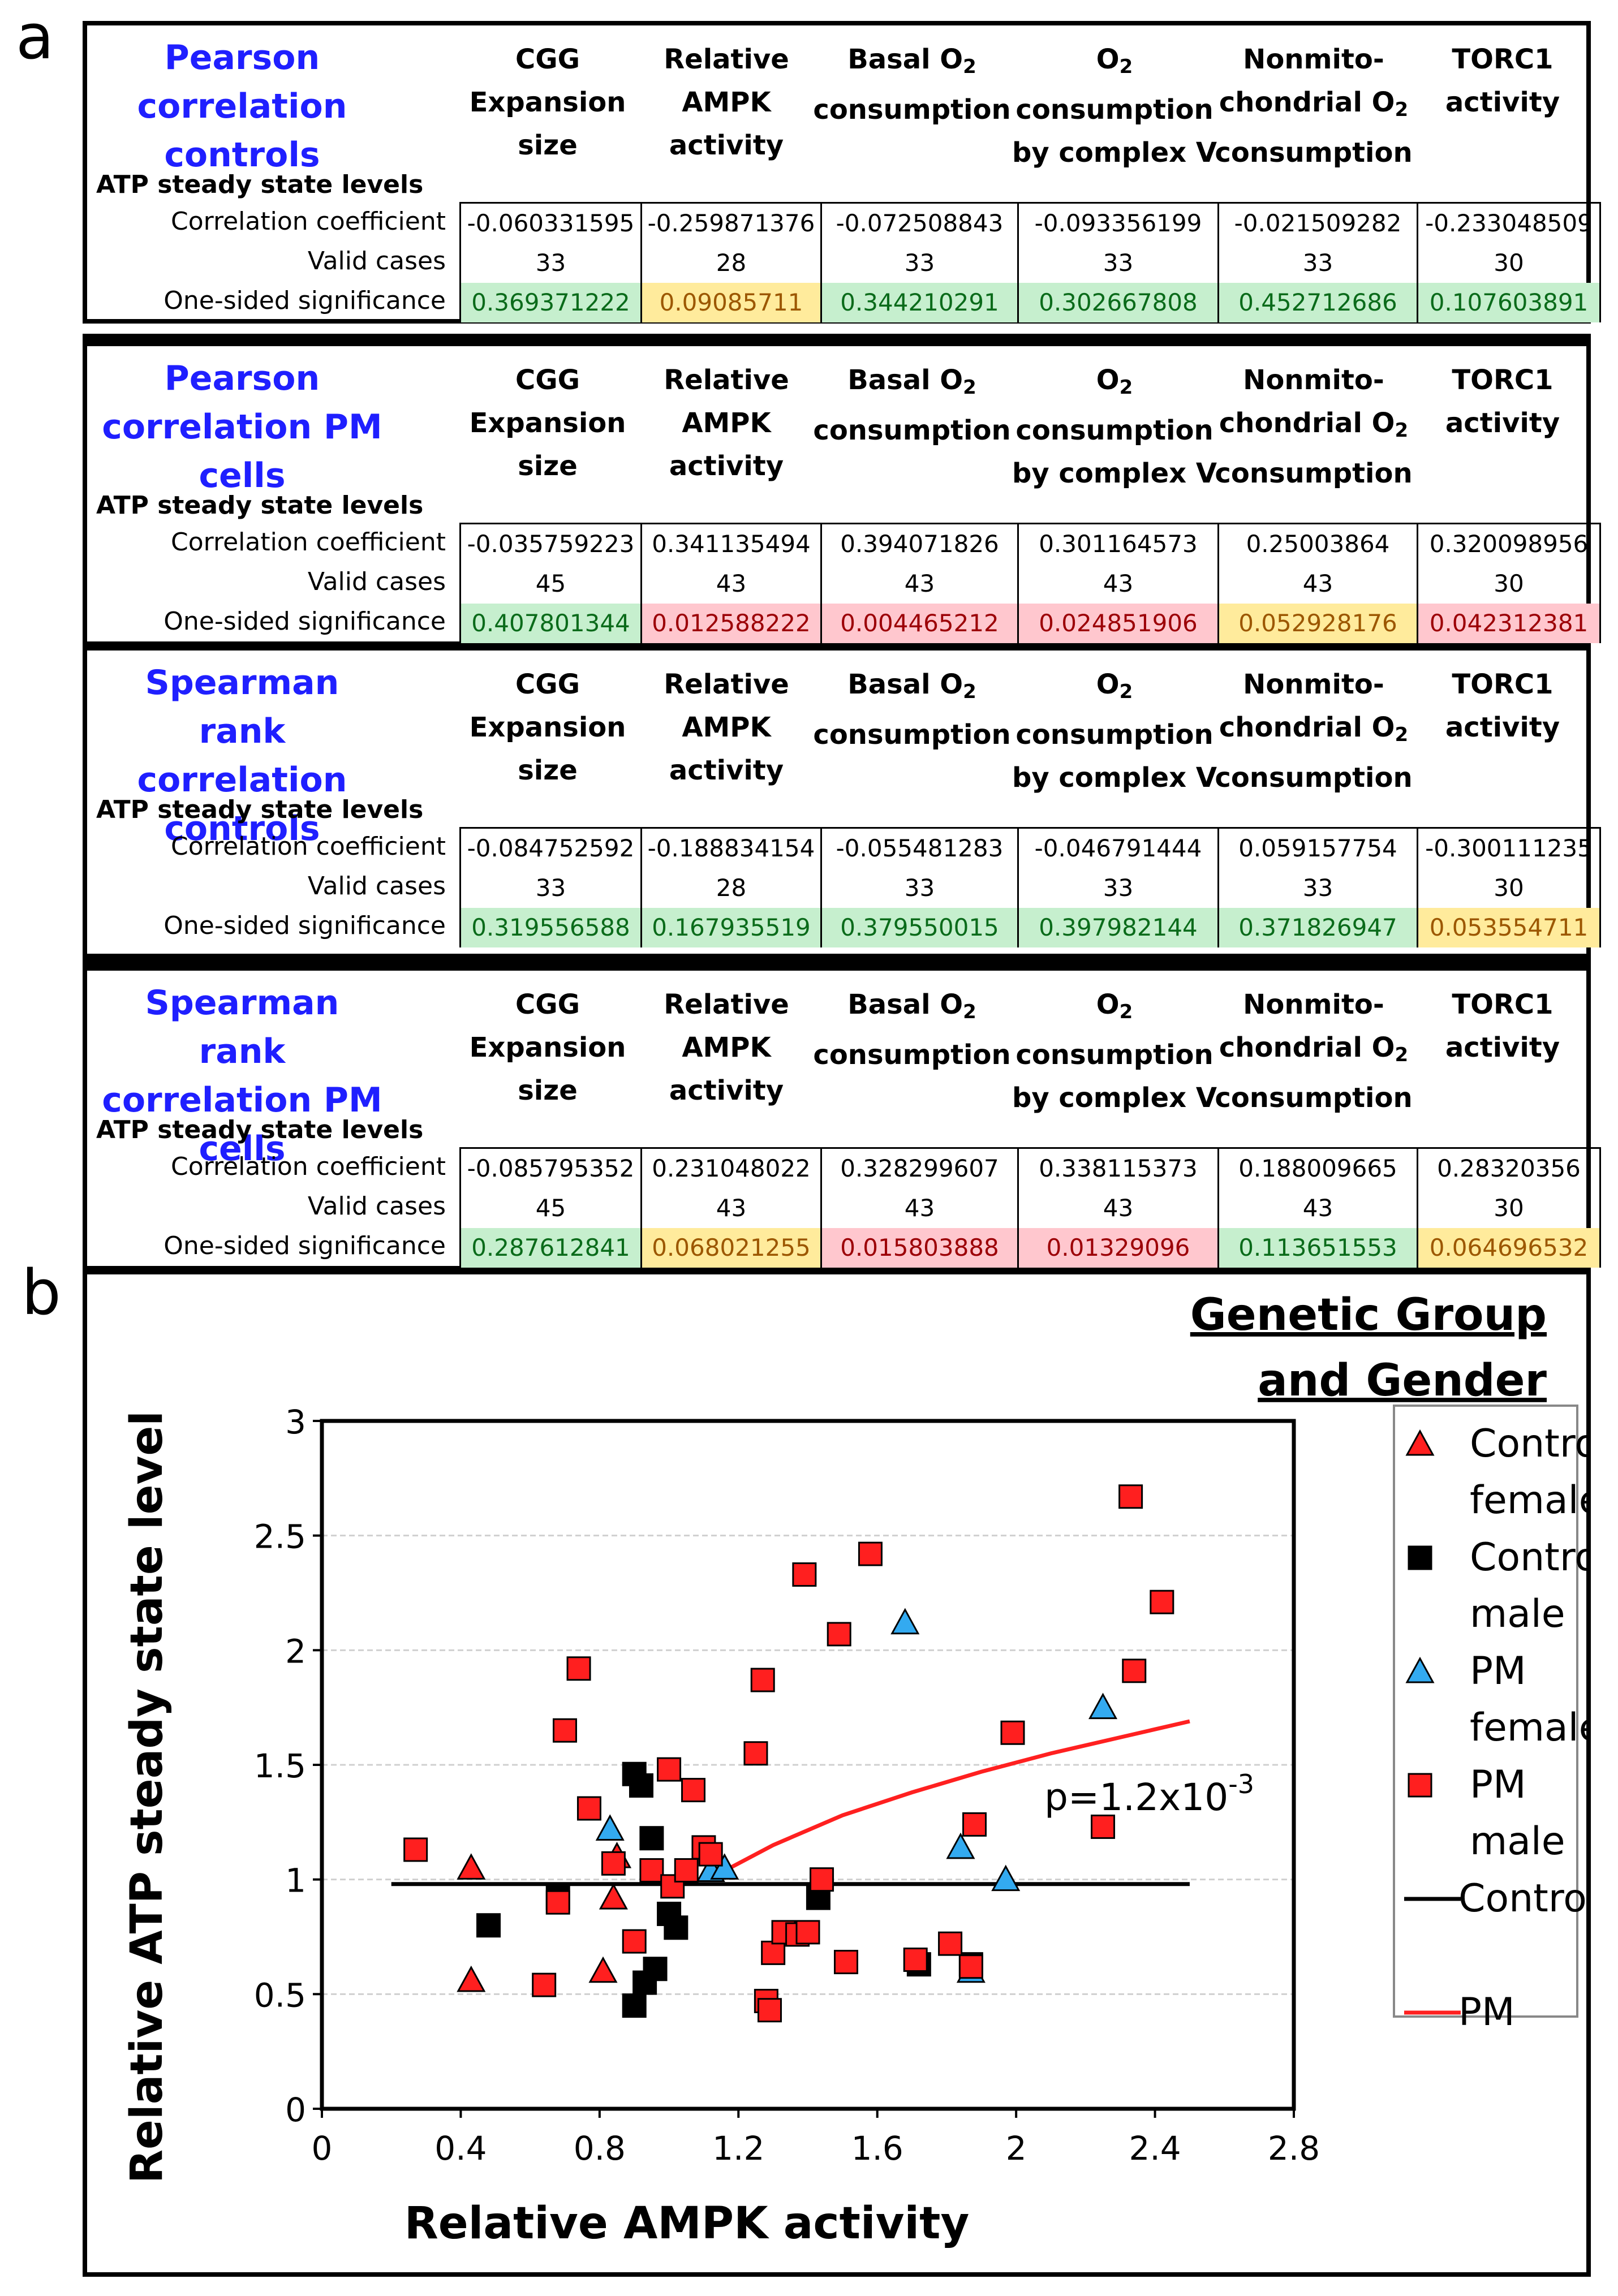 Image resolution: width=1618 pixels, height=2296 pixels. What do you see at coordinates (732, 302) in the screenshot?
I see `significance-cell: 0.09085711` at bounding box center [732, 302].